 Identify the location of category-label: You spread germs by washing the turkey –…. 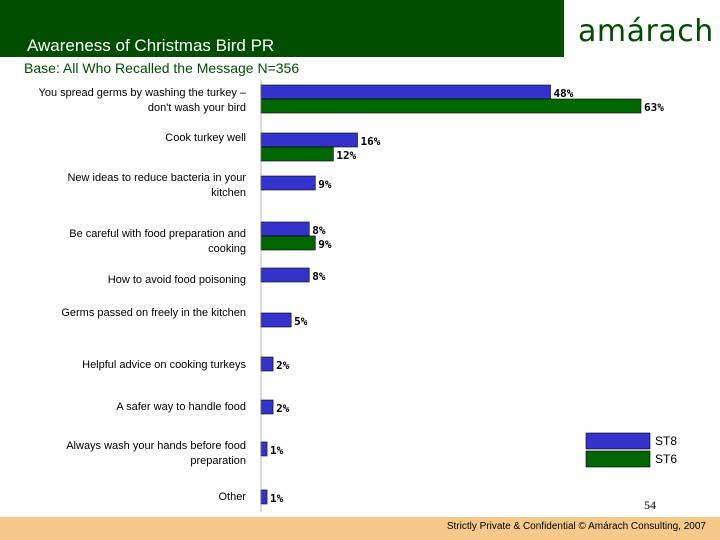
(143, 100).